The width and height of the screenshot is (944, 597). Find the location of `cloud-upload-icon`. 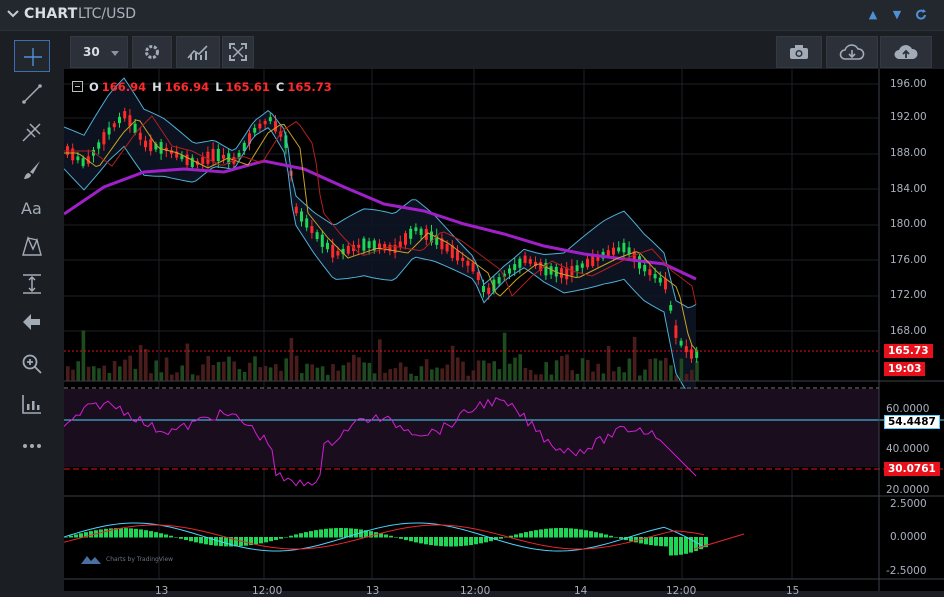

cloud-upload-icon is located at coordinates (906, 52).